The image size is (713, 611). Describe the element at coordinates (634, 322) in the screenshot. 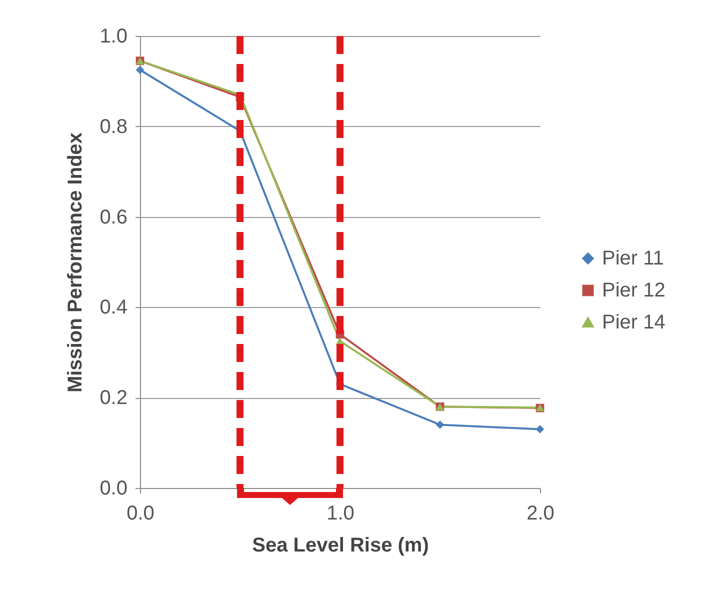

I see `legend-label: Pier 14` at that location.